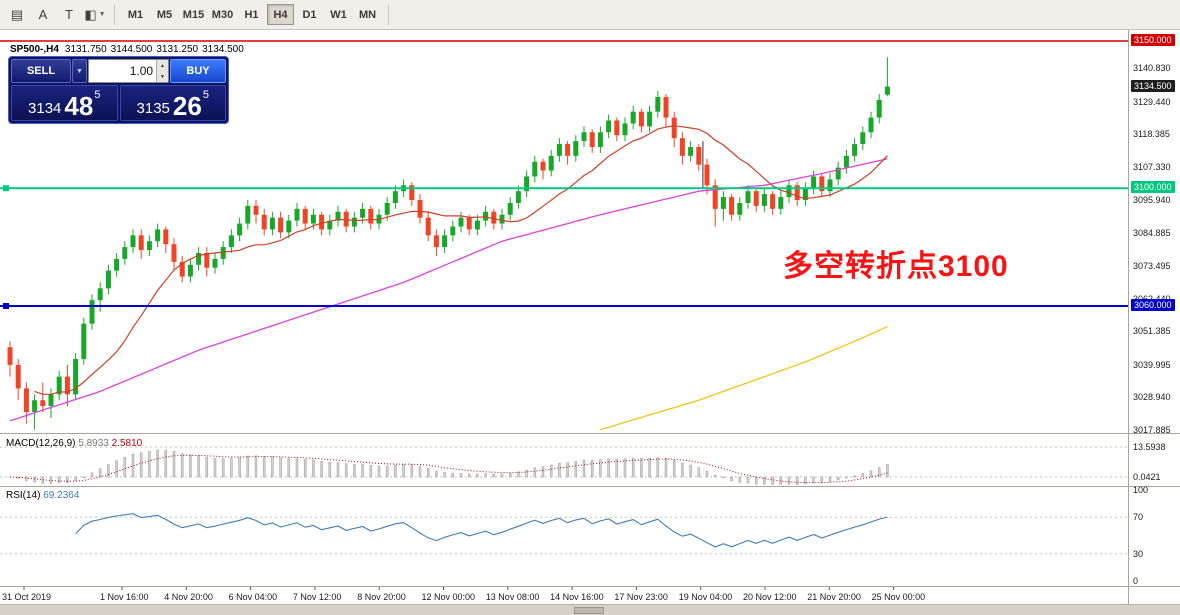  I want to click on price-axis-label: 3084.885, so click(1152, 232).